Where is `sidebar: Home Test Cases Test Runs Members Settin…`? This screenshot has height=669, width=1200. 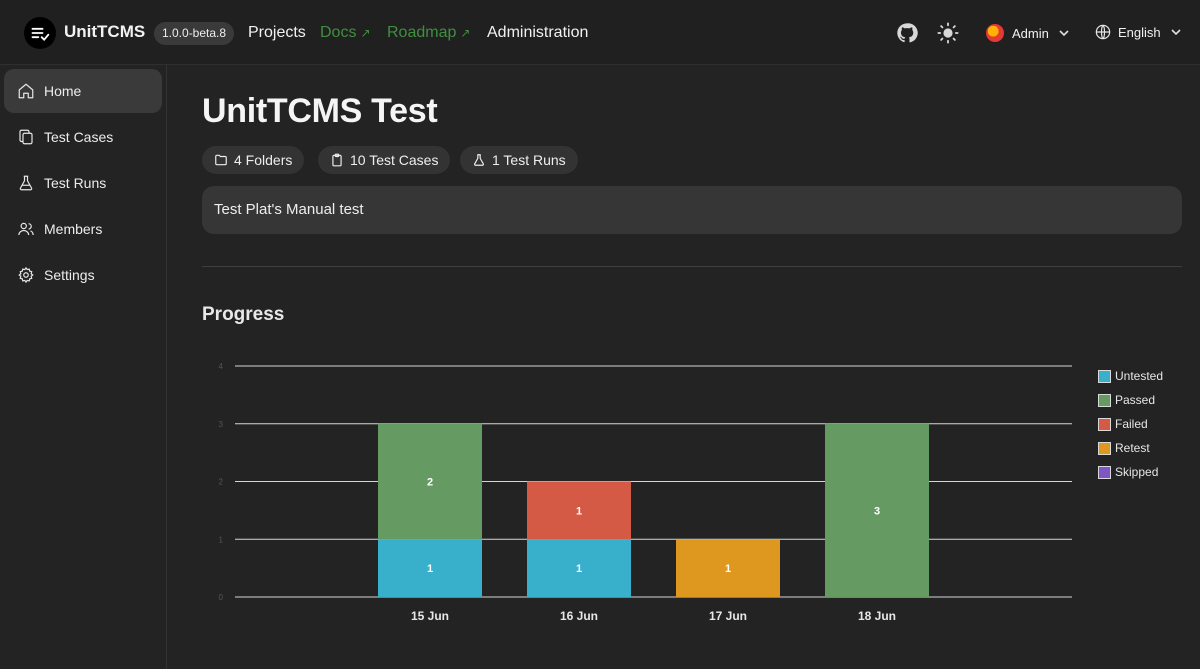 sidebar: Home Test Cases Test Runs Members Settin… is located at coordinates (83, 367).